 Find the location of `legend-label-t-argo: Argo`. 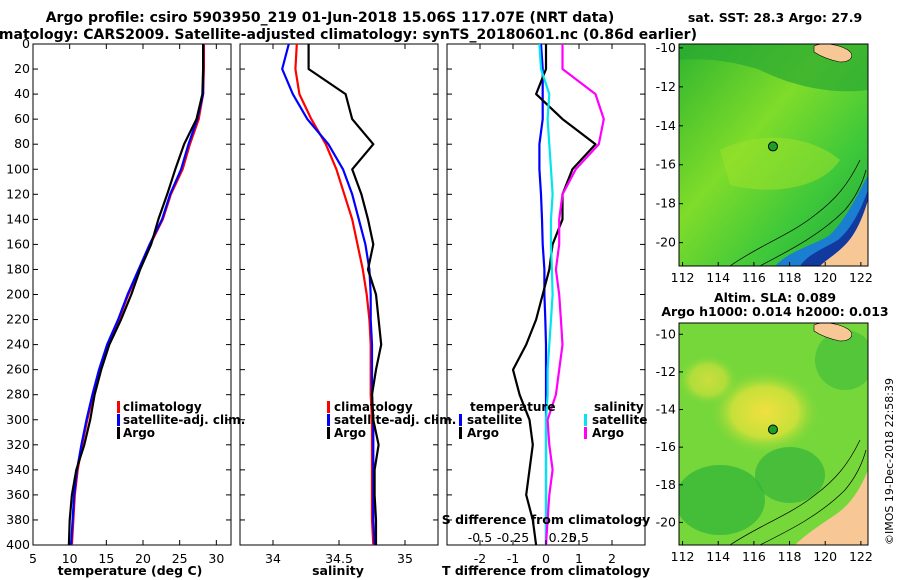

legend-label-t-argo: Argo is located at coordinates (483, 433).